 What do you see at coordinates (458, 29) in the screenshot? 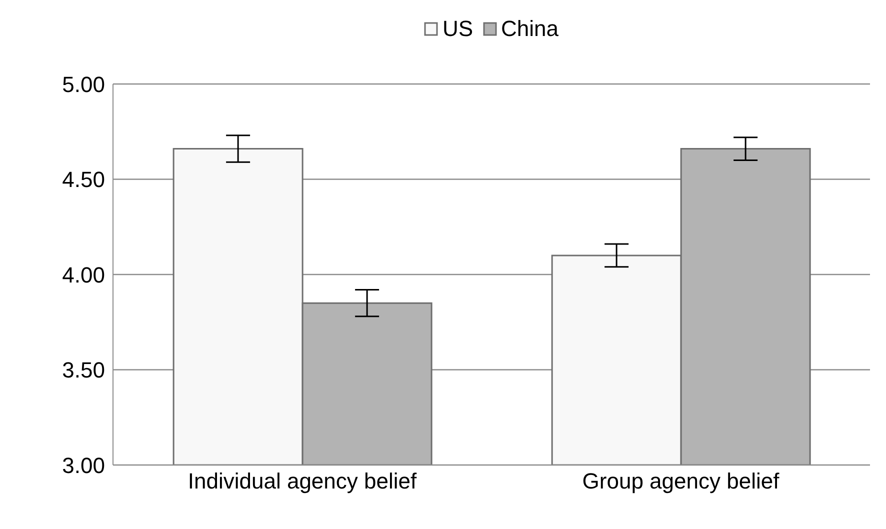
I see `legend-label: US` at bounding box center [458, 29].